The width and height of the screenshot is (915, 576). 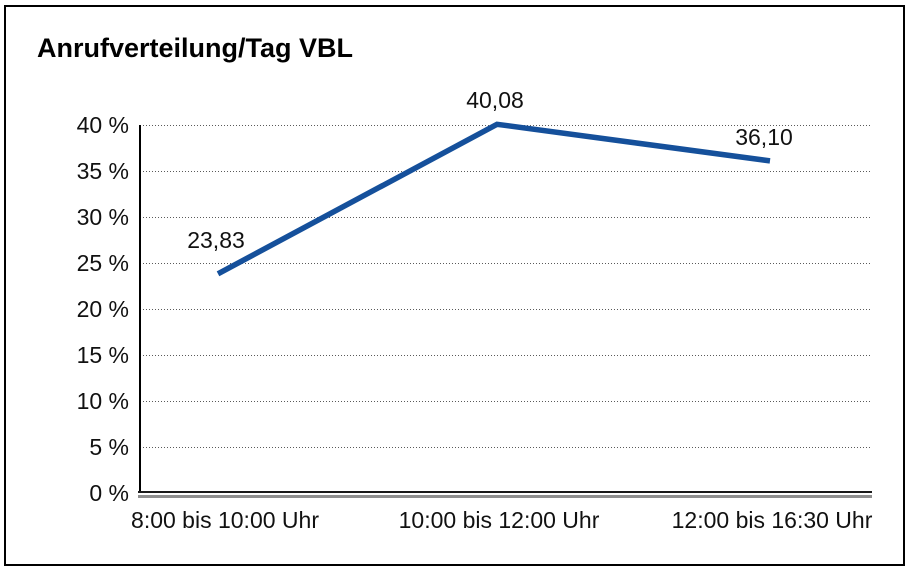 I want to click on data-label-1: 23,83, so click(x=216, y=240).